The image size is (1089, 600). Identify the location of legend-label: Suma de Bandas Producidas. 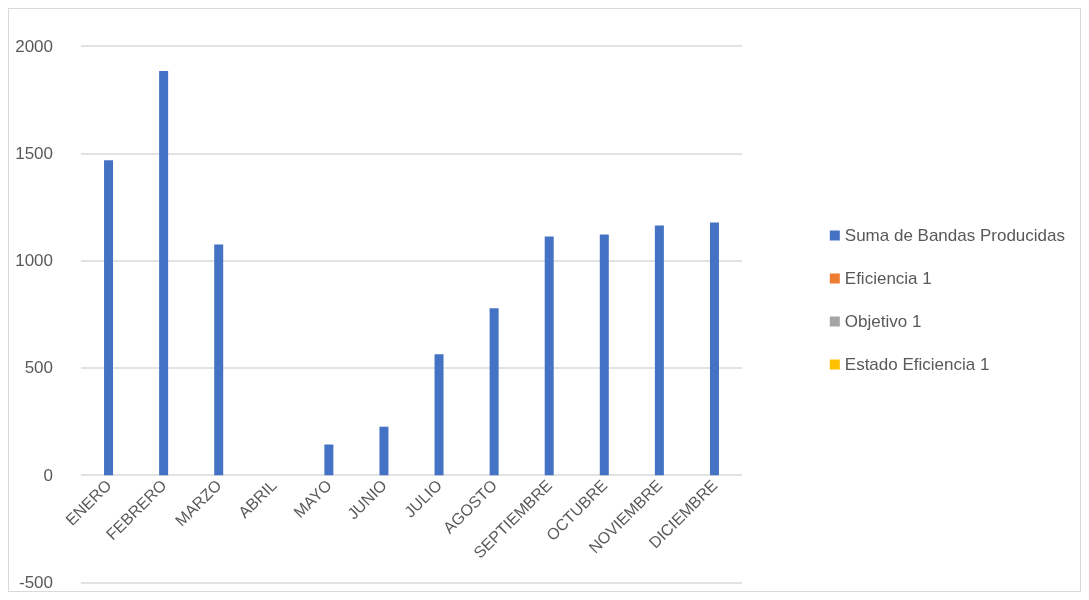
(955, 235).